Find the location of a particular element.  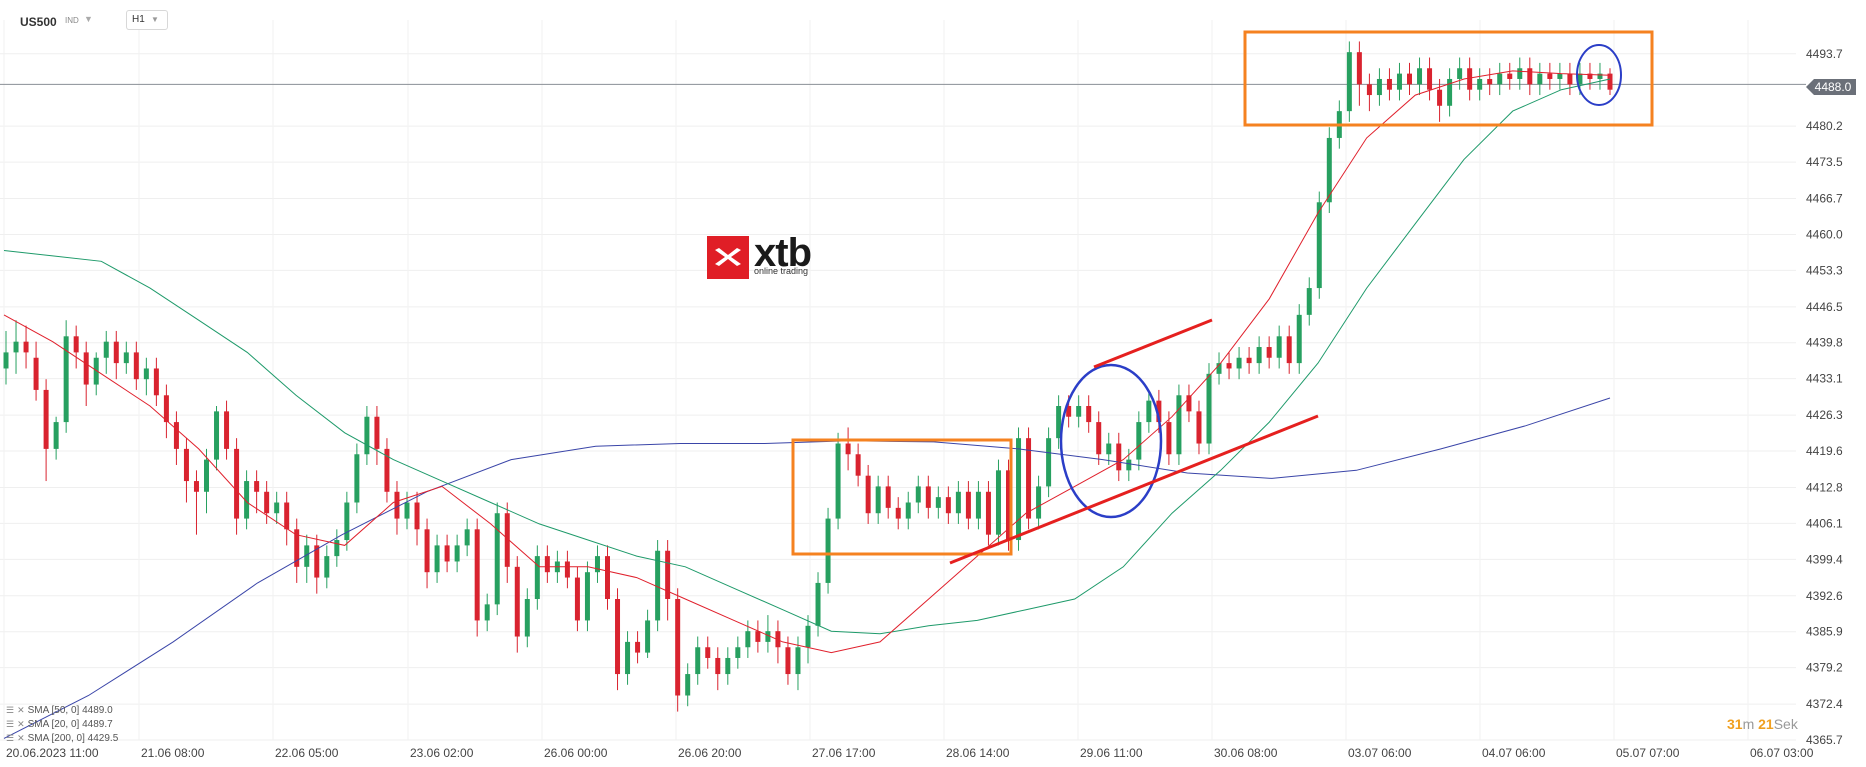

indicator-legend-sma200: ☰ ✕ SMA [200, 0] 4429.5 is located at coordinates (62, 738).